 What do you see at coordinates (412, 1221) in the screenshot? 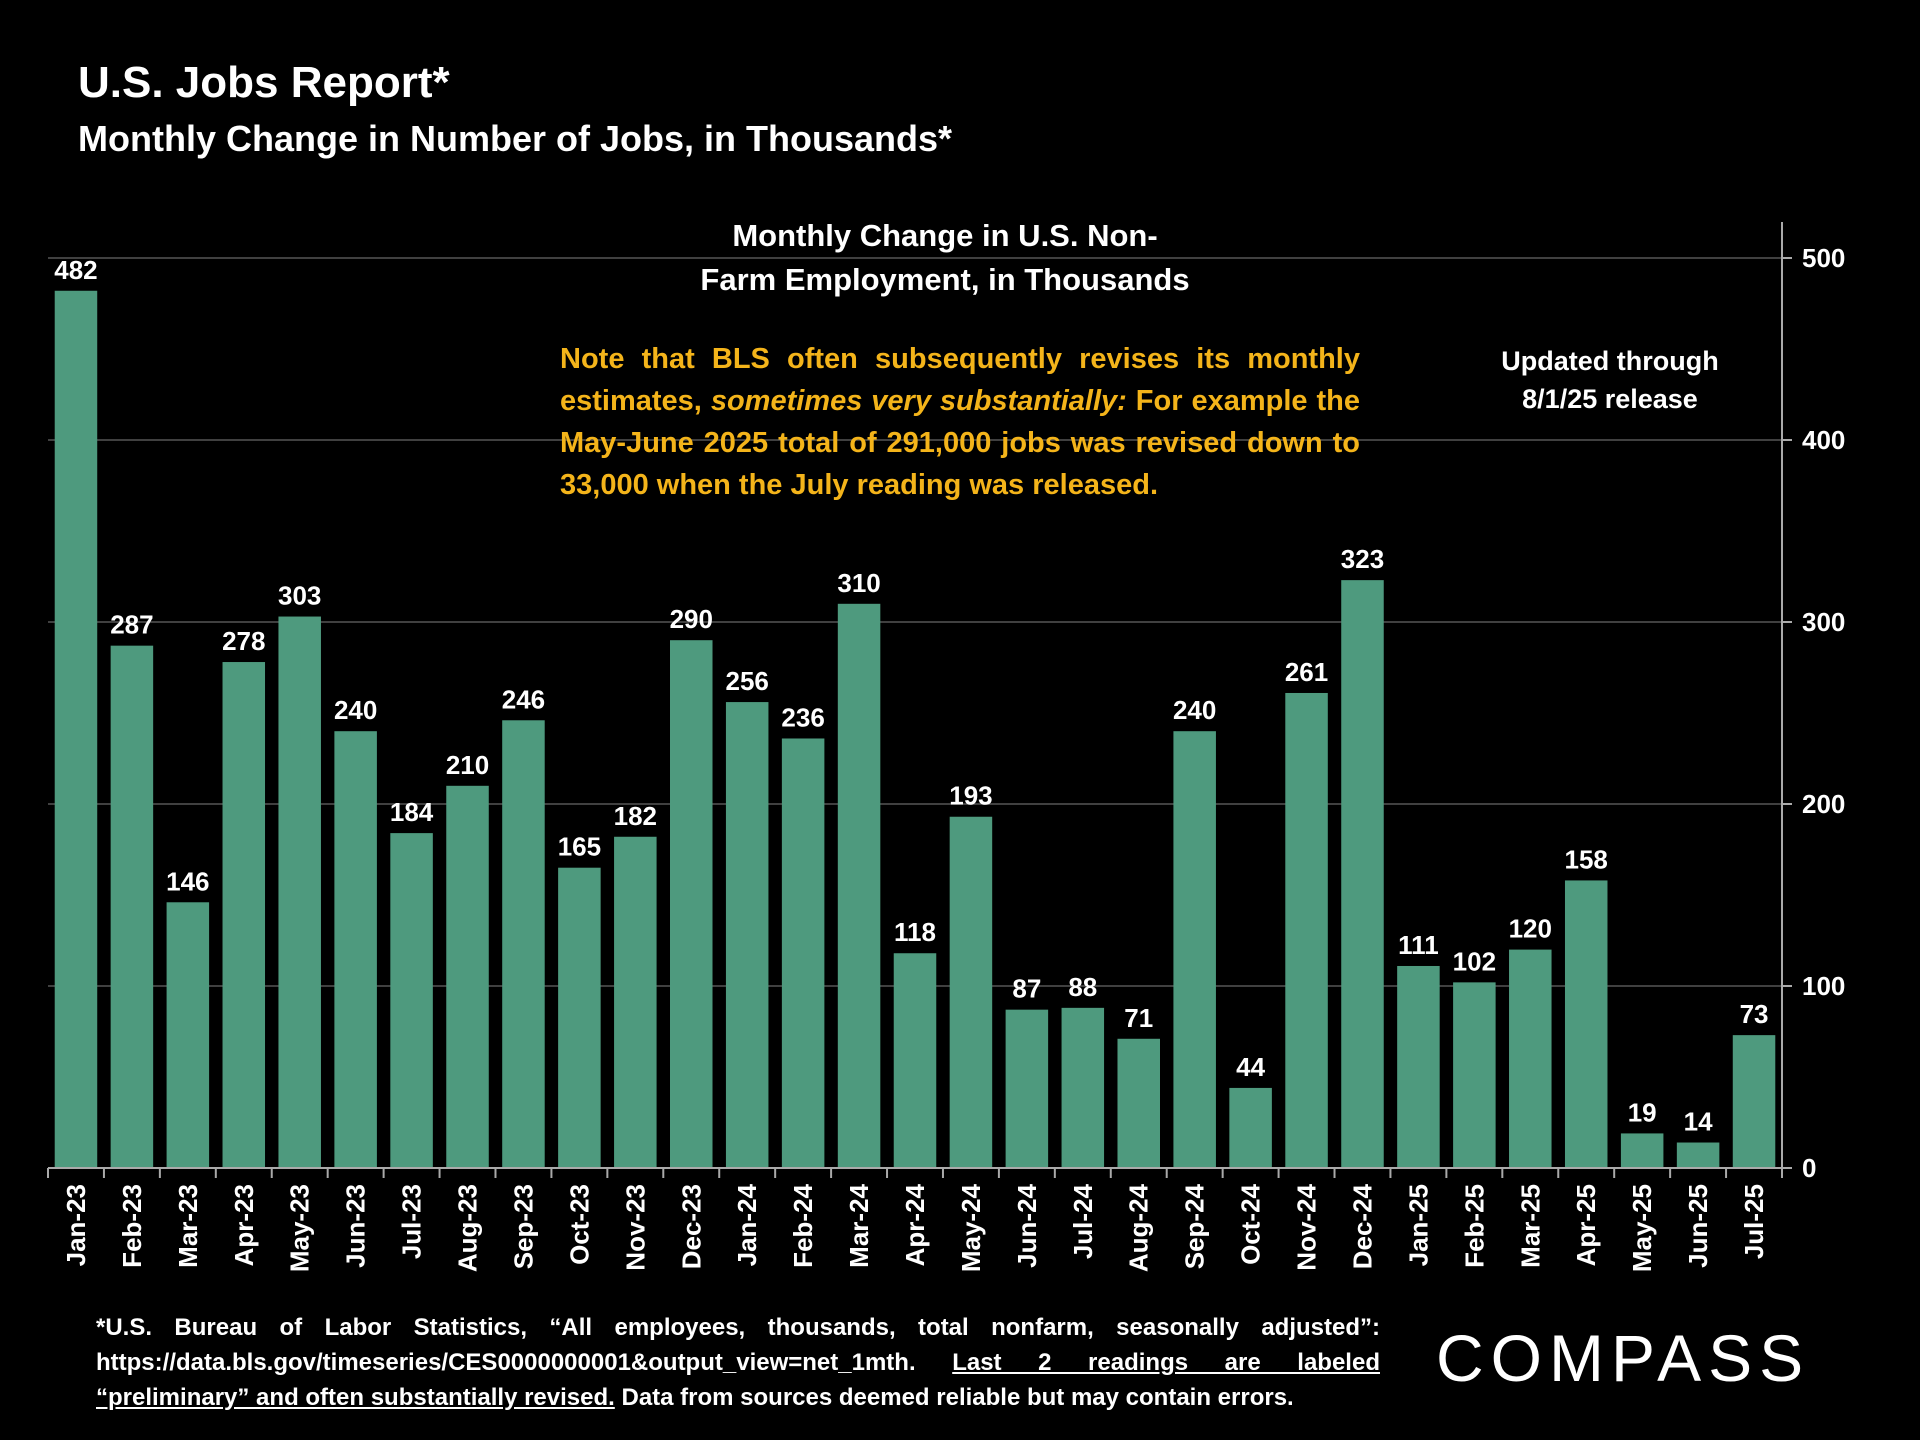
I see `x-tick-label: Jul-23` at bounding box center [412, 1221].